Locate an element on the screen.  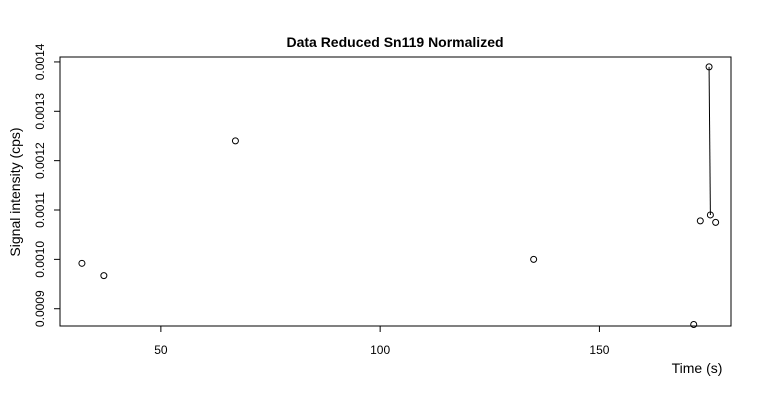
connector-line is located at coordinates (709, 140).